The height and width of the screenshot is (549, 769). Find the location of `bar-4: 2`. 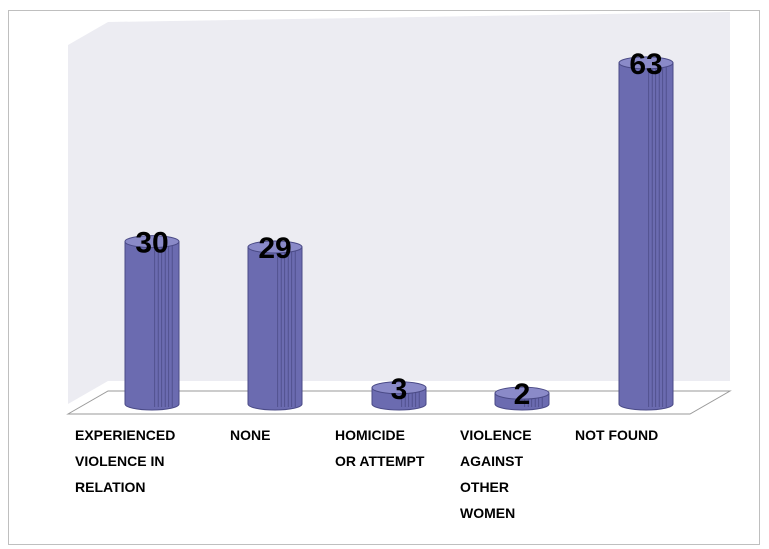

bar-4: 2 is located at coordinates (522, 394).